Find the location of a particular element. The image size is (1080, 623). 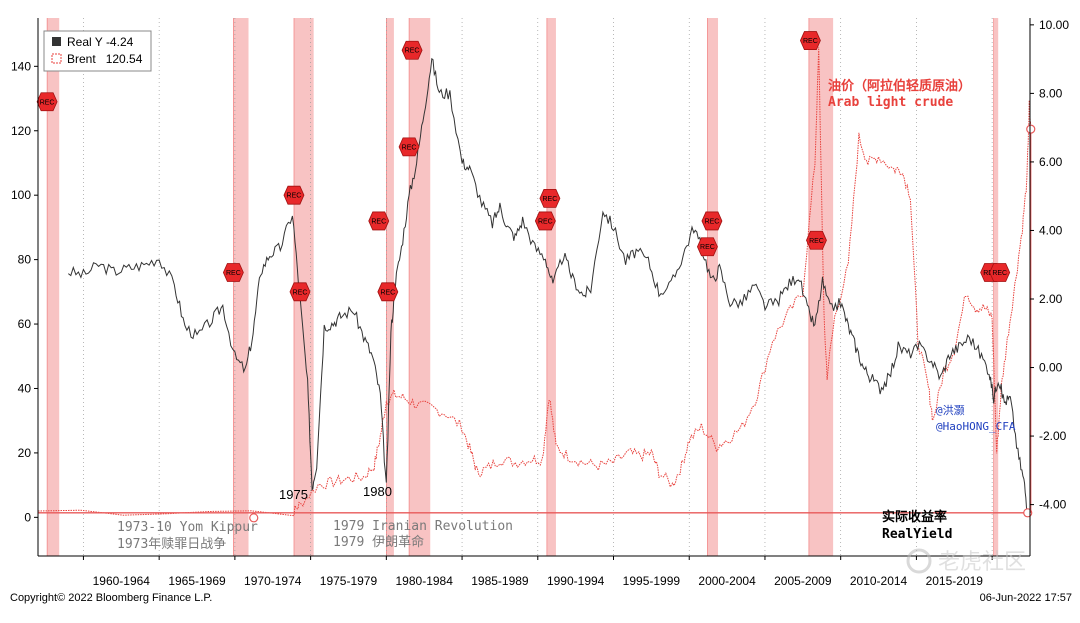

right-tick-label: 6.00 is located at coordinates (1051, 162).